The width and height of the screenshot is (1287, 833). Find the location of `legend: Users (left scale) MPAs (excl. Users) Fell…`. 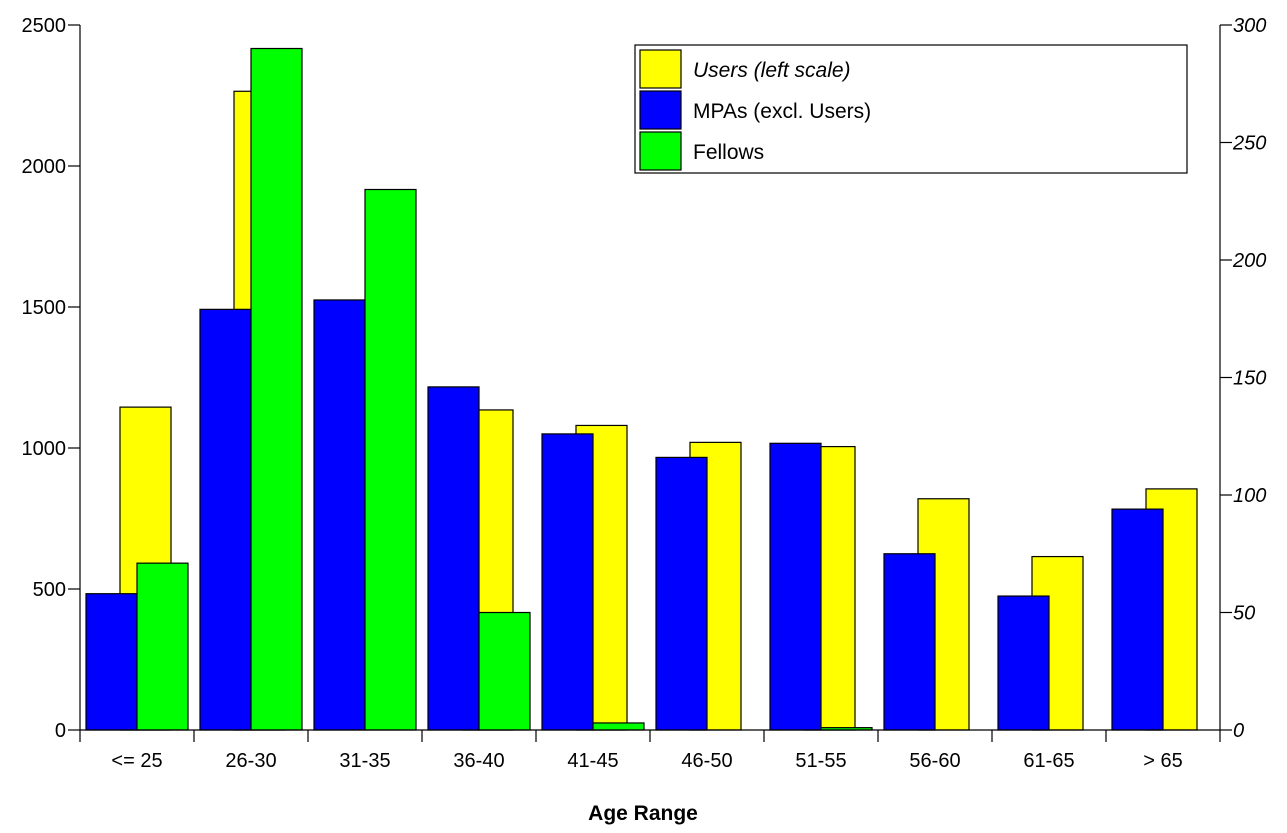

legend: Users (left scale) MPAs (excl. Users) Fell… is located at coordinates (911, 109).